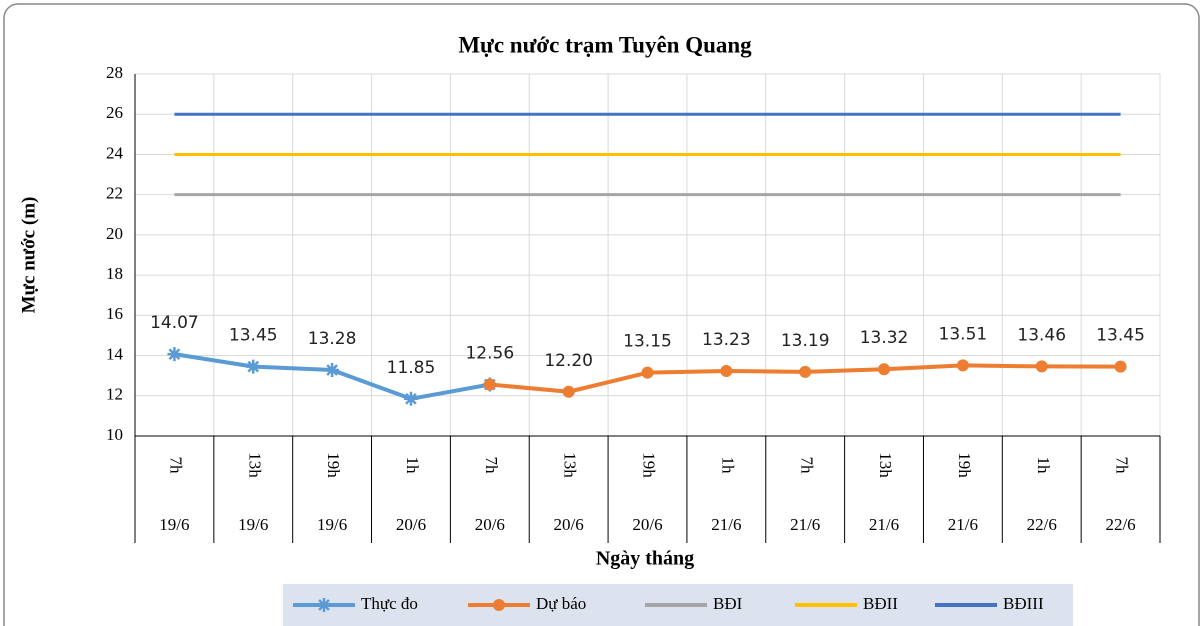  What do you see at coordinates (805, 341) in the screenshot?
I see `data-label: 13.19` at bounding box center [805, 341].